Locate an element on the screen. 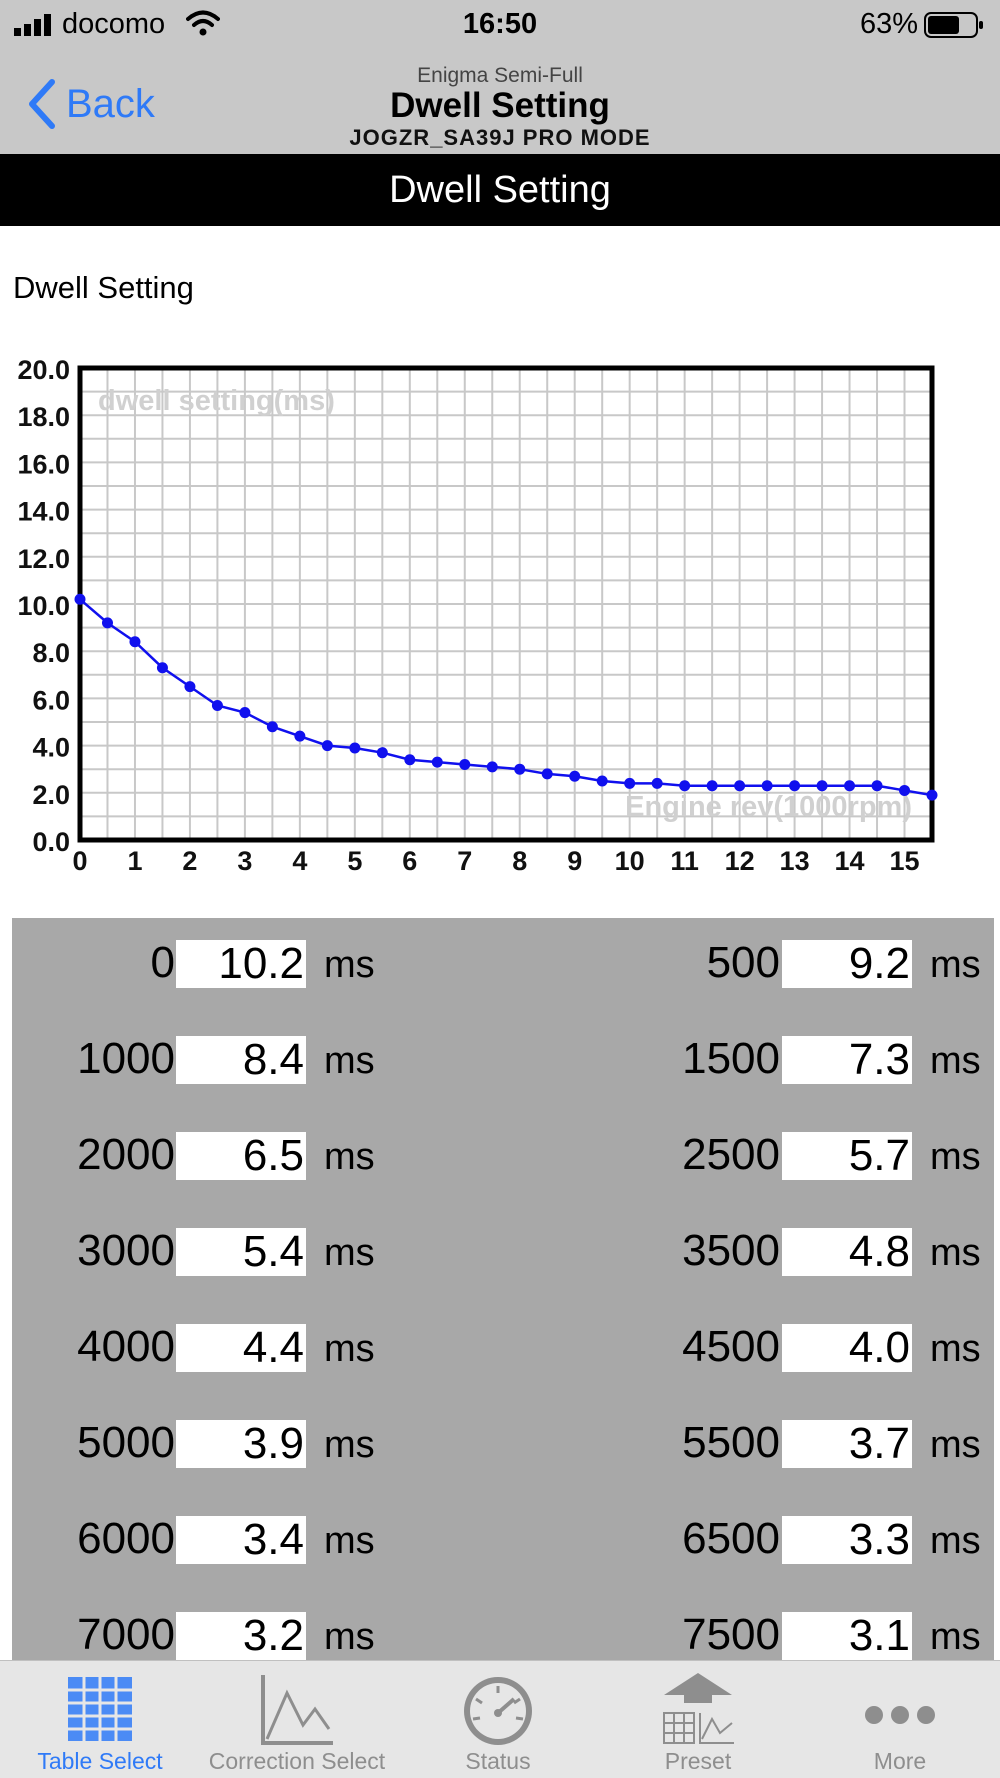  tab-correction-select: Correction Select is located at coordinates (297, 1719).